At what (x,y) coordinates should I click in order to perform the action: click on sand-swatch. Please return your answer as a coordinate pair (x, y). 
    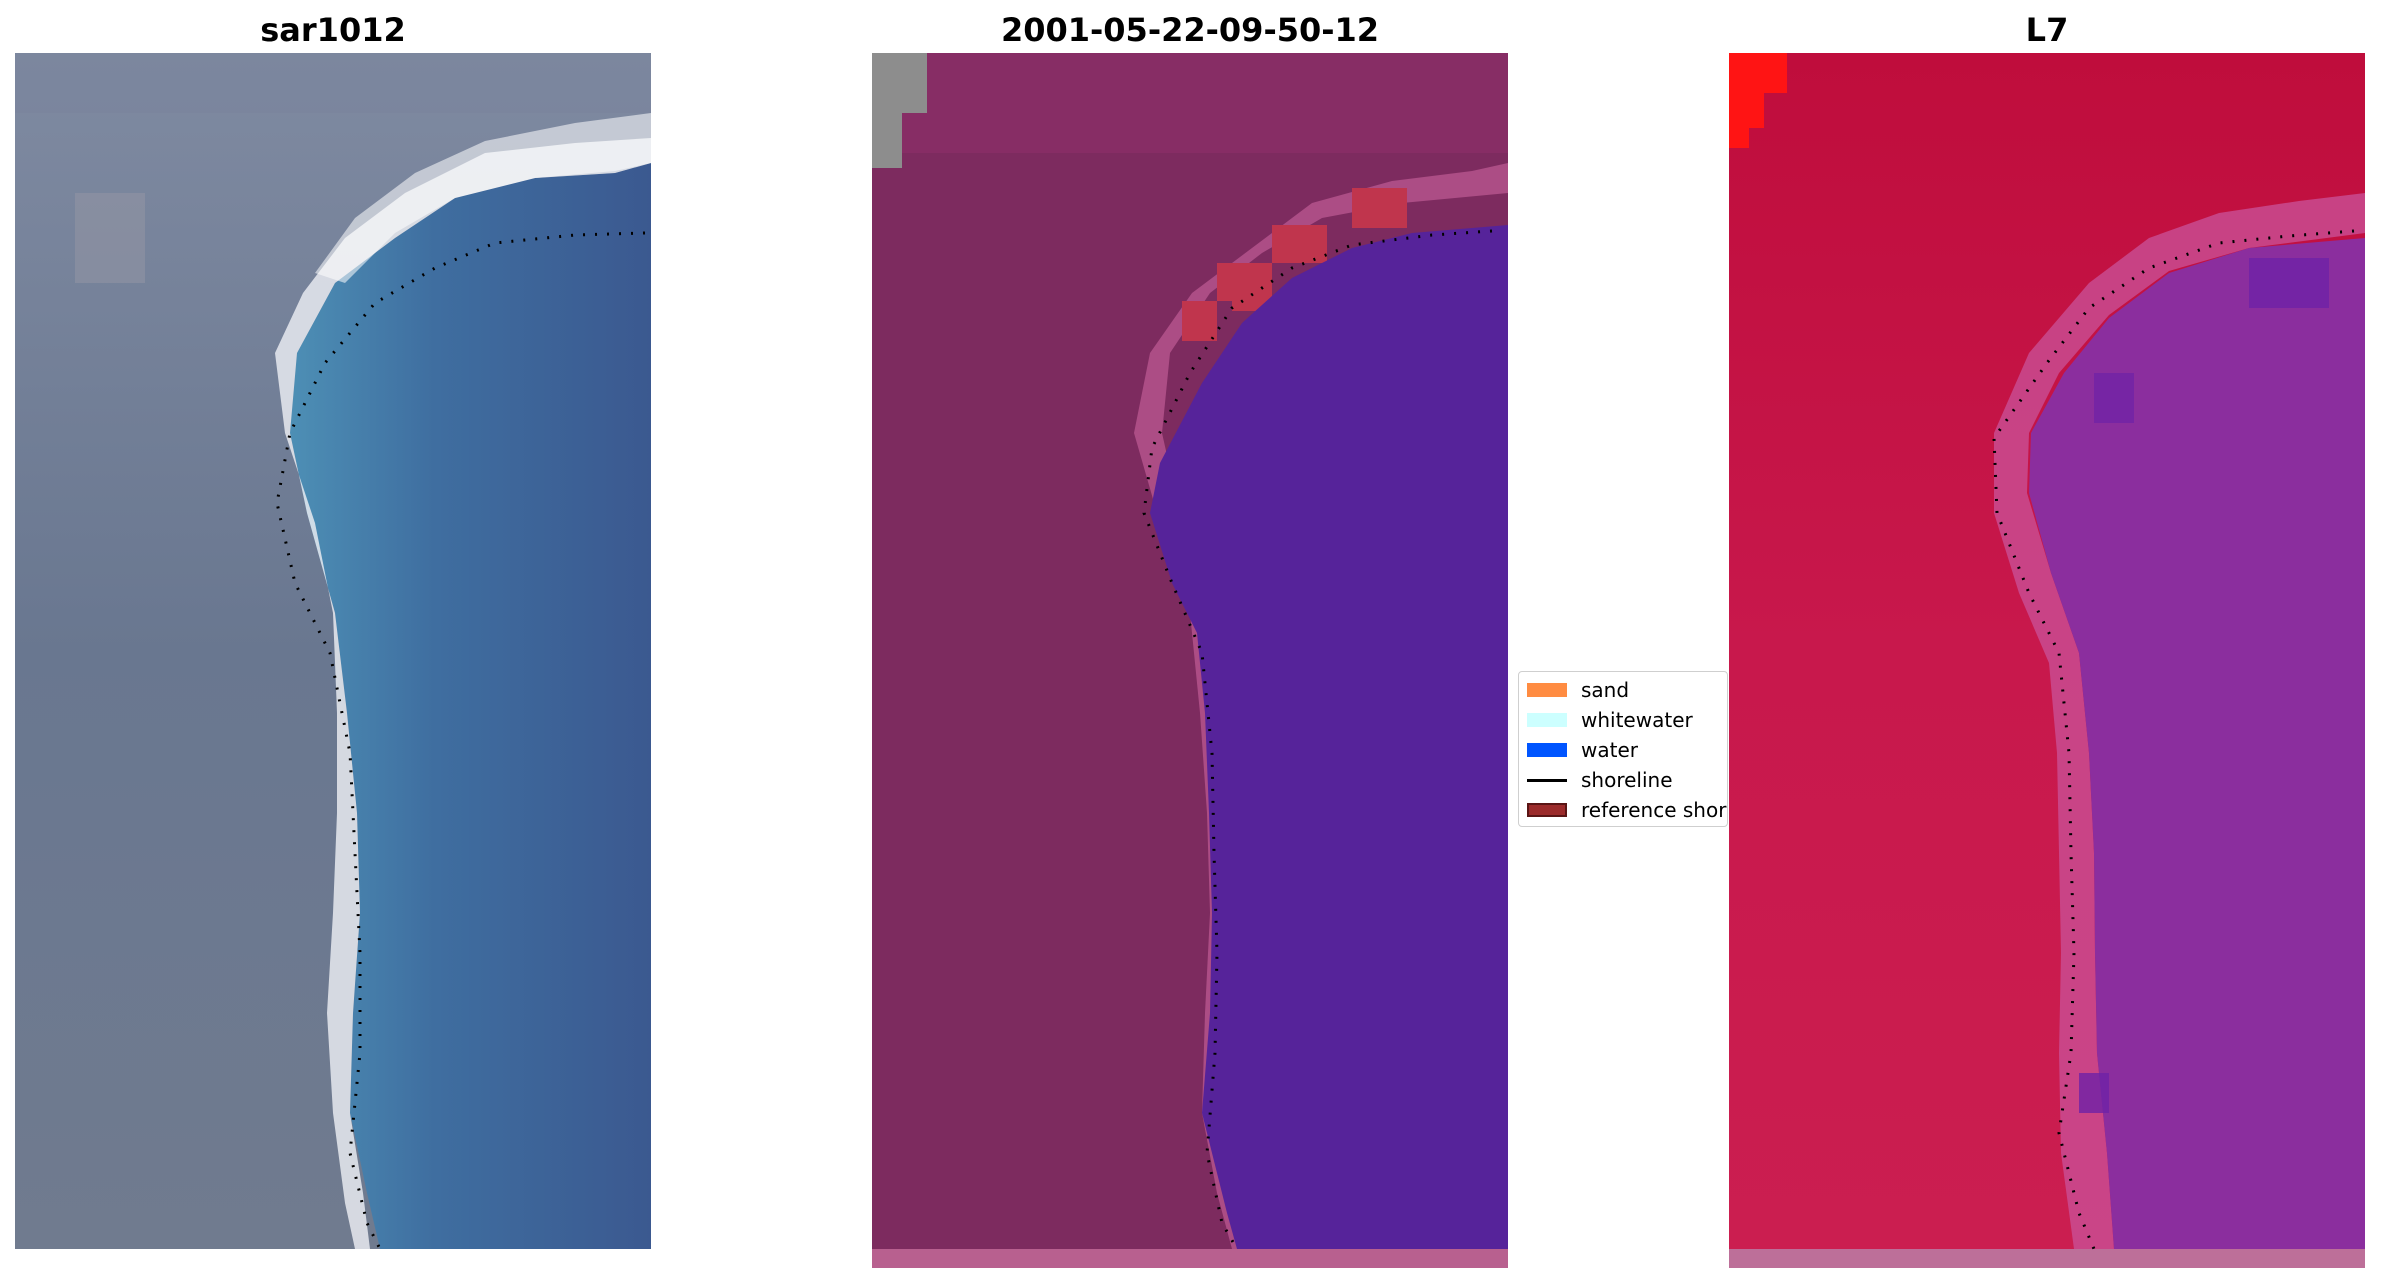
    Looking at the image, I should click on (1547, 690).